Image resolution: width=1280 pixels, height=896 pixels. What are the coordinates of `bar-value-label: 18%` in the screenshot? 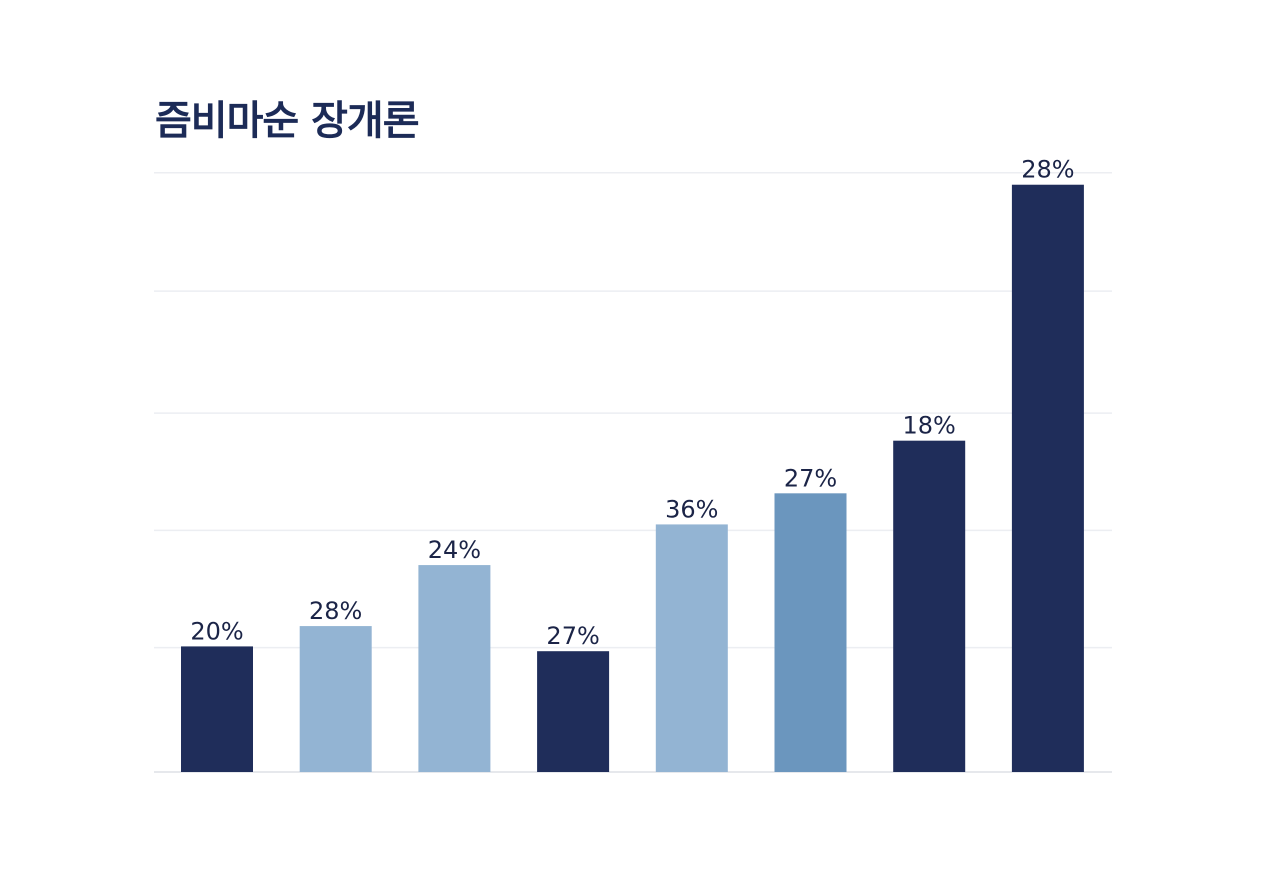 It's located at (929, 426).